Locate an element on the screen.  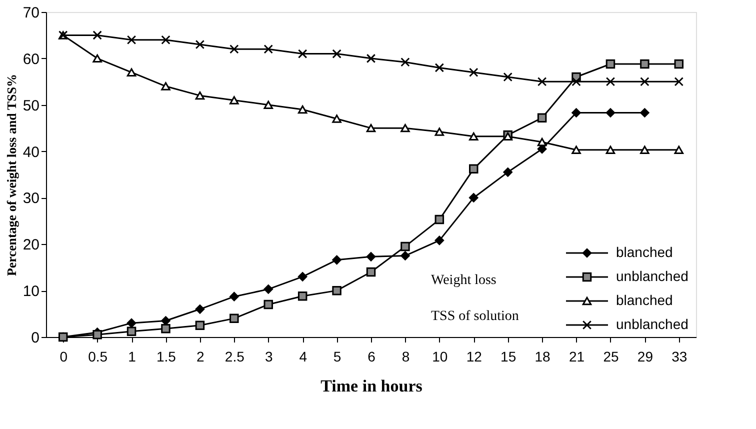
x-tick-label: 0 is located at coordinates (64, 356).